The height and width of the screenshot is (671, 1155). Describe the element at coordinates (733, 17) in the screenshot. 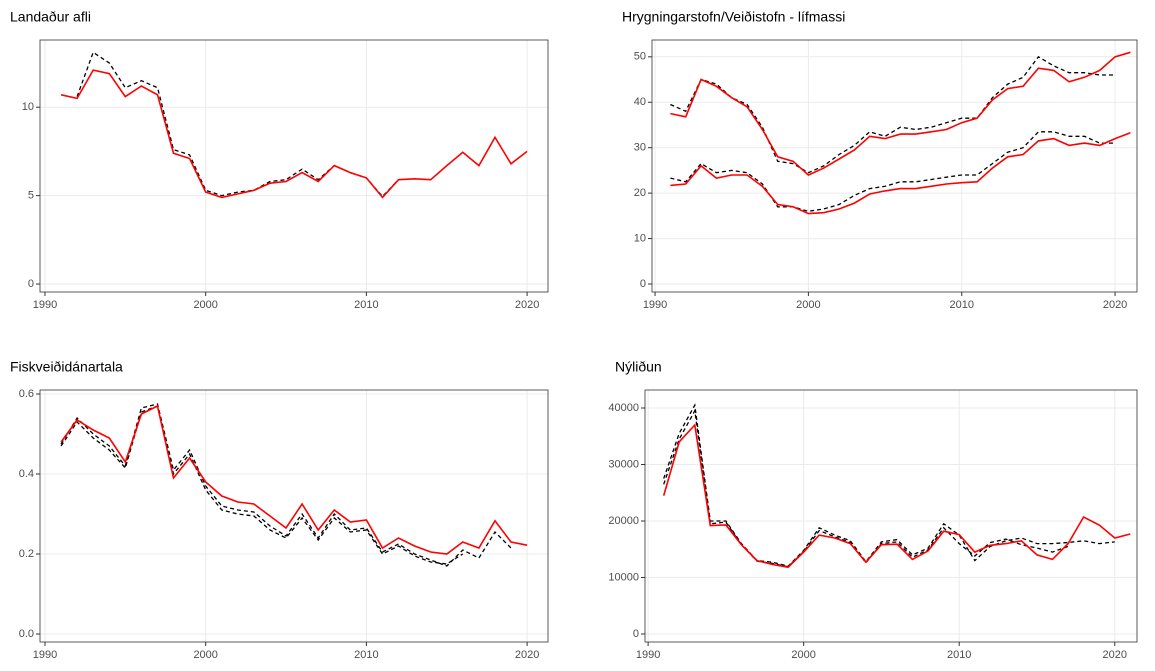

I see `panel-title: Hrygningarstofn/Veiðistofn - lífmassi` at that location.